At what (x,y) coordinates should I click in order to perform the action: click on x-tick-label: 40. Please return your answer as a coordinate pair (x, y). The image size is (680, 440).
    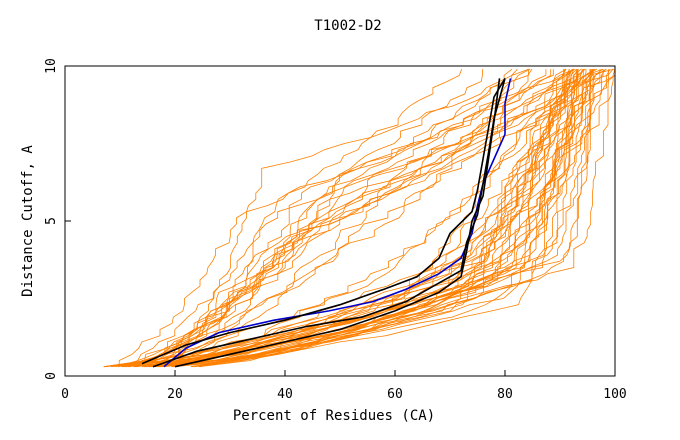
    Looking at the image, I should click on (285, 394).